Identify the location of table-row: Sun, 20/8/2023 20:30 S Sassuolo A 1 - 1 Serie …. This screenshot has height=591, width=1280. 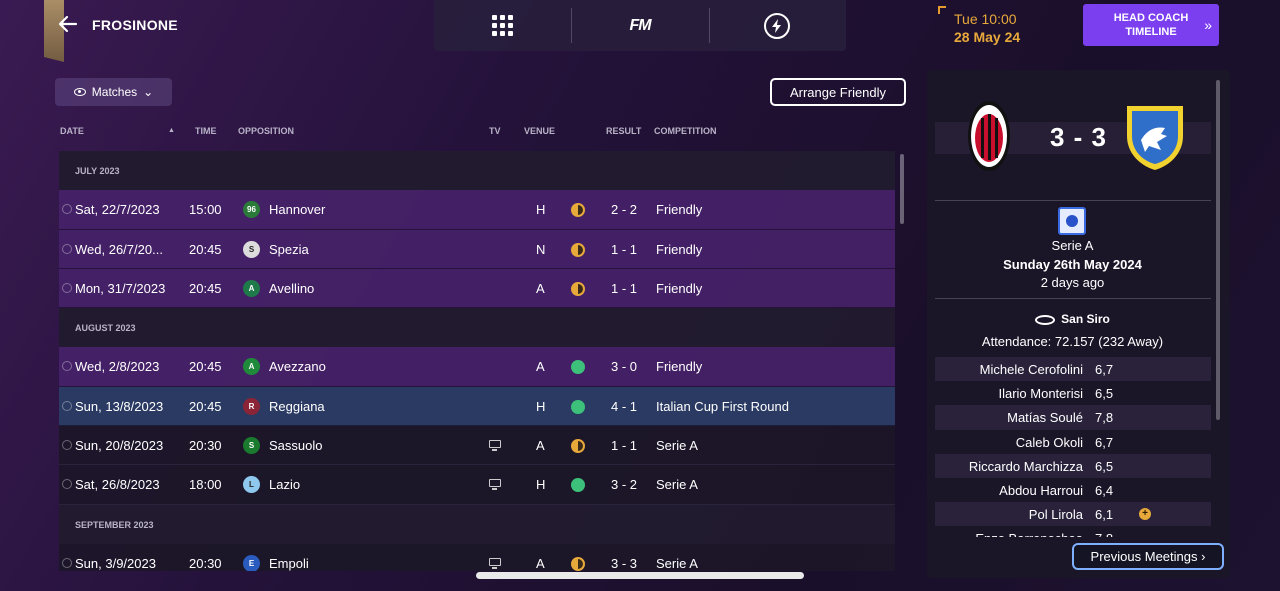
(477, 446).